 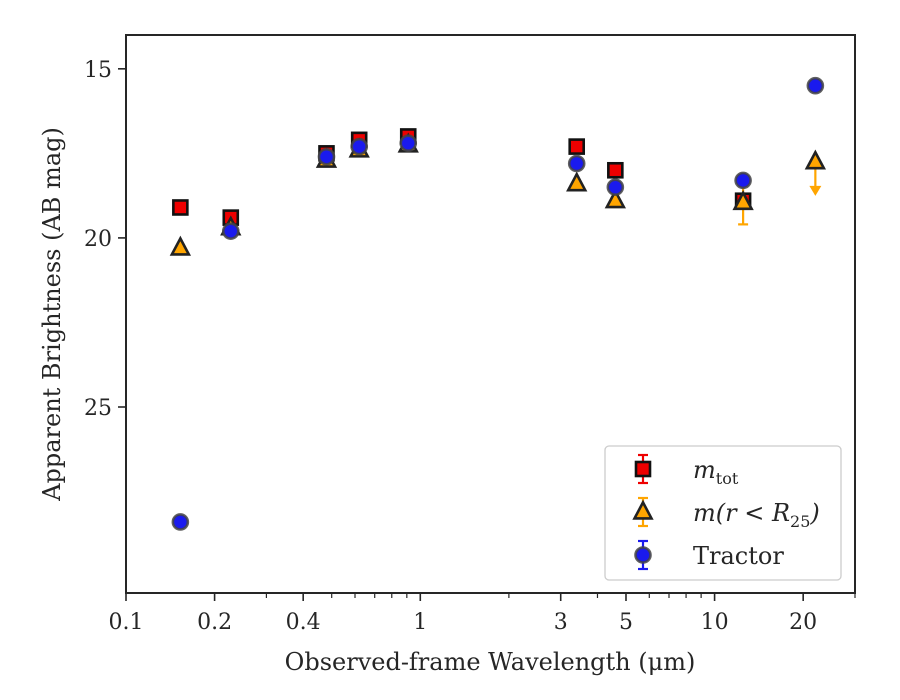 I want to click on legend-box, so click(x=723, y=513).